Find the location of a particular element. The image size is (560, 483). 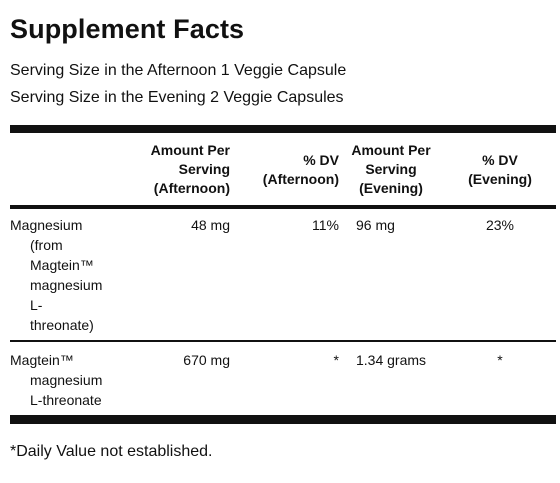

amount-evening-magnesium: 96 mg is located at coordinates (375, 225).